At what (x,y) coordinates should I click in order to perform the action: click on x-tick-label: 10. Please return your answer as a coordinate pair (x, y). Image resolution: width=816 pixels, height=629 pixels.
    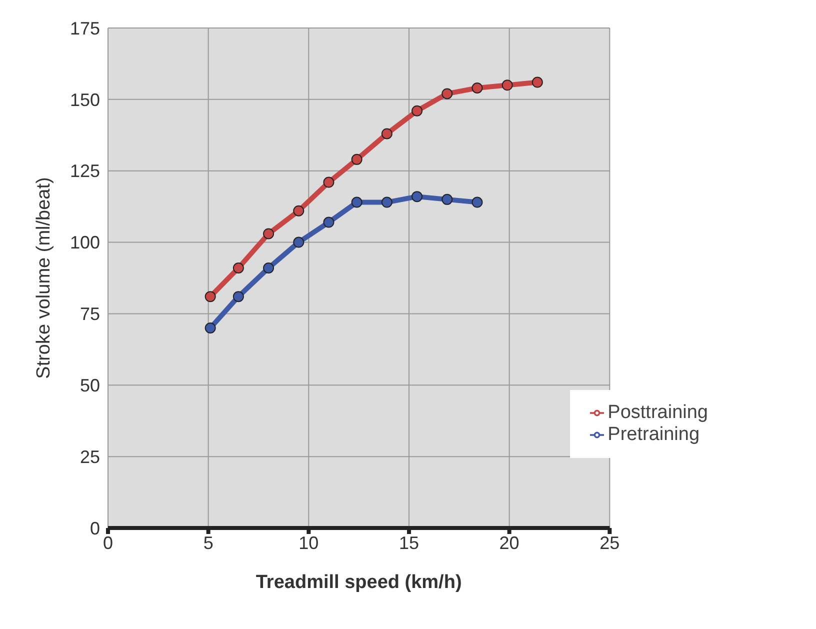
    Looking at the image, I should click on (308, 542).